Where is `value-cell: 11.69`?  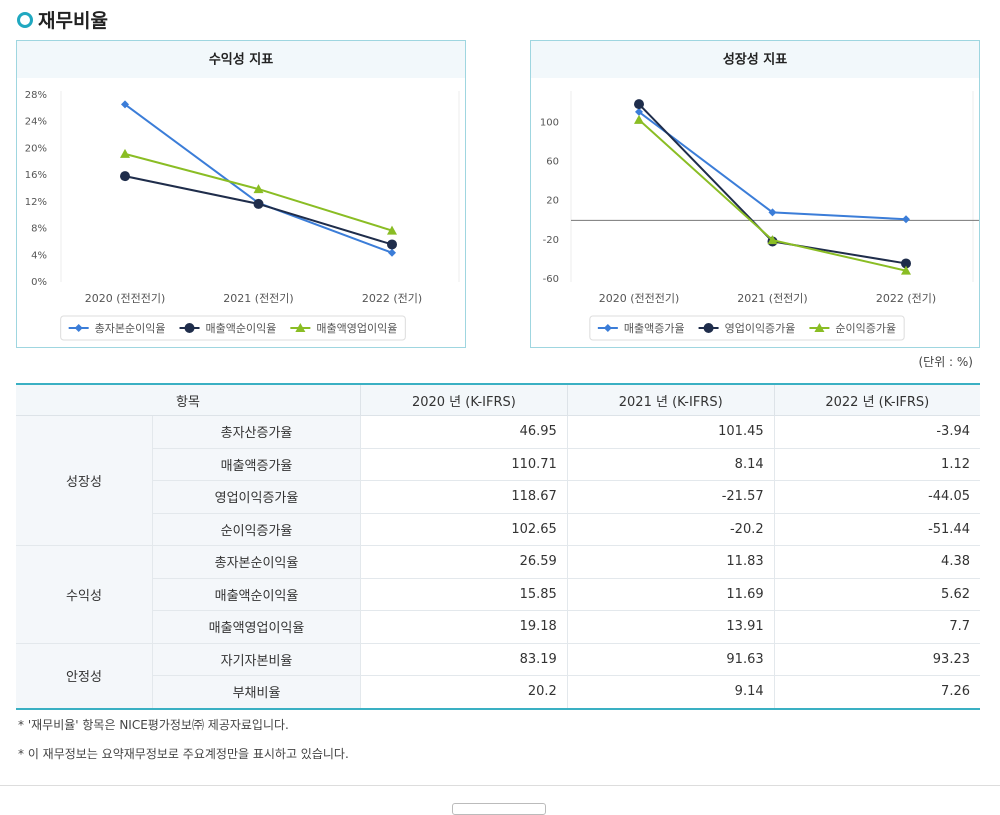
value-cell: 11.69 is located at coordinates (670, 594).